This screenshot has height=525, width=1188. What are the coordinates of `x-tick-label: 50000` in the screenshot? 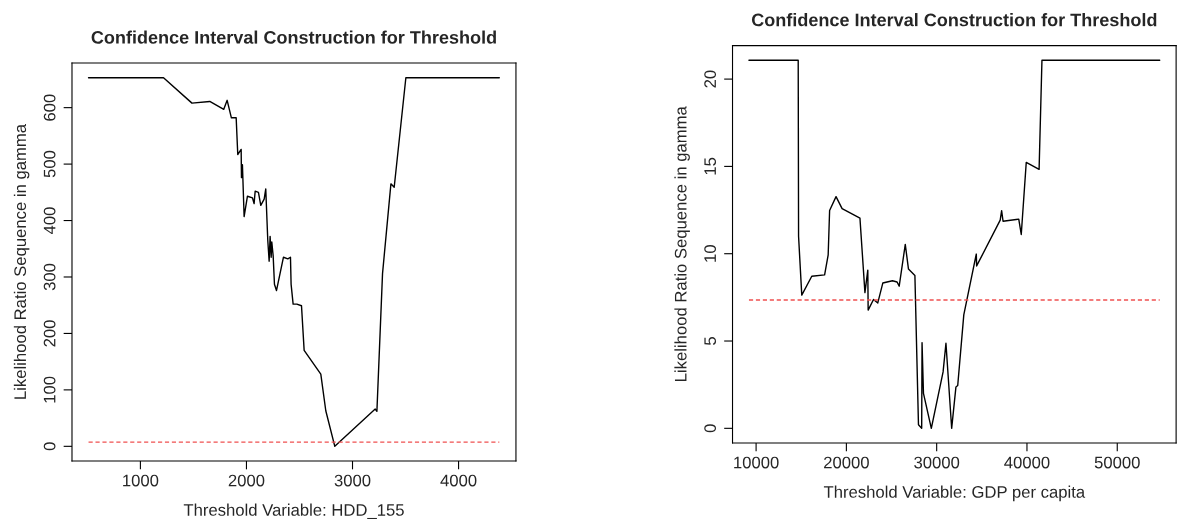 It's located at (1117, 462).